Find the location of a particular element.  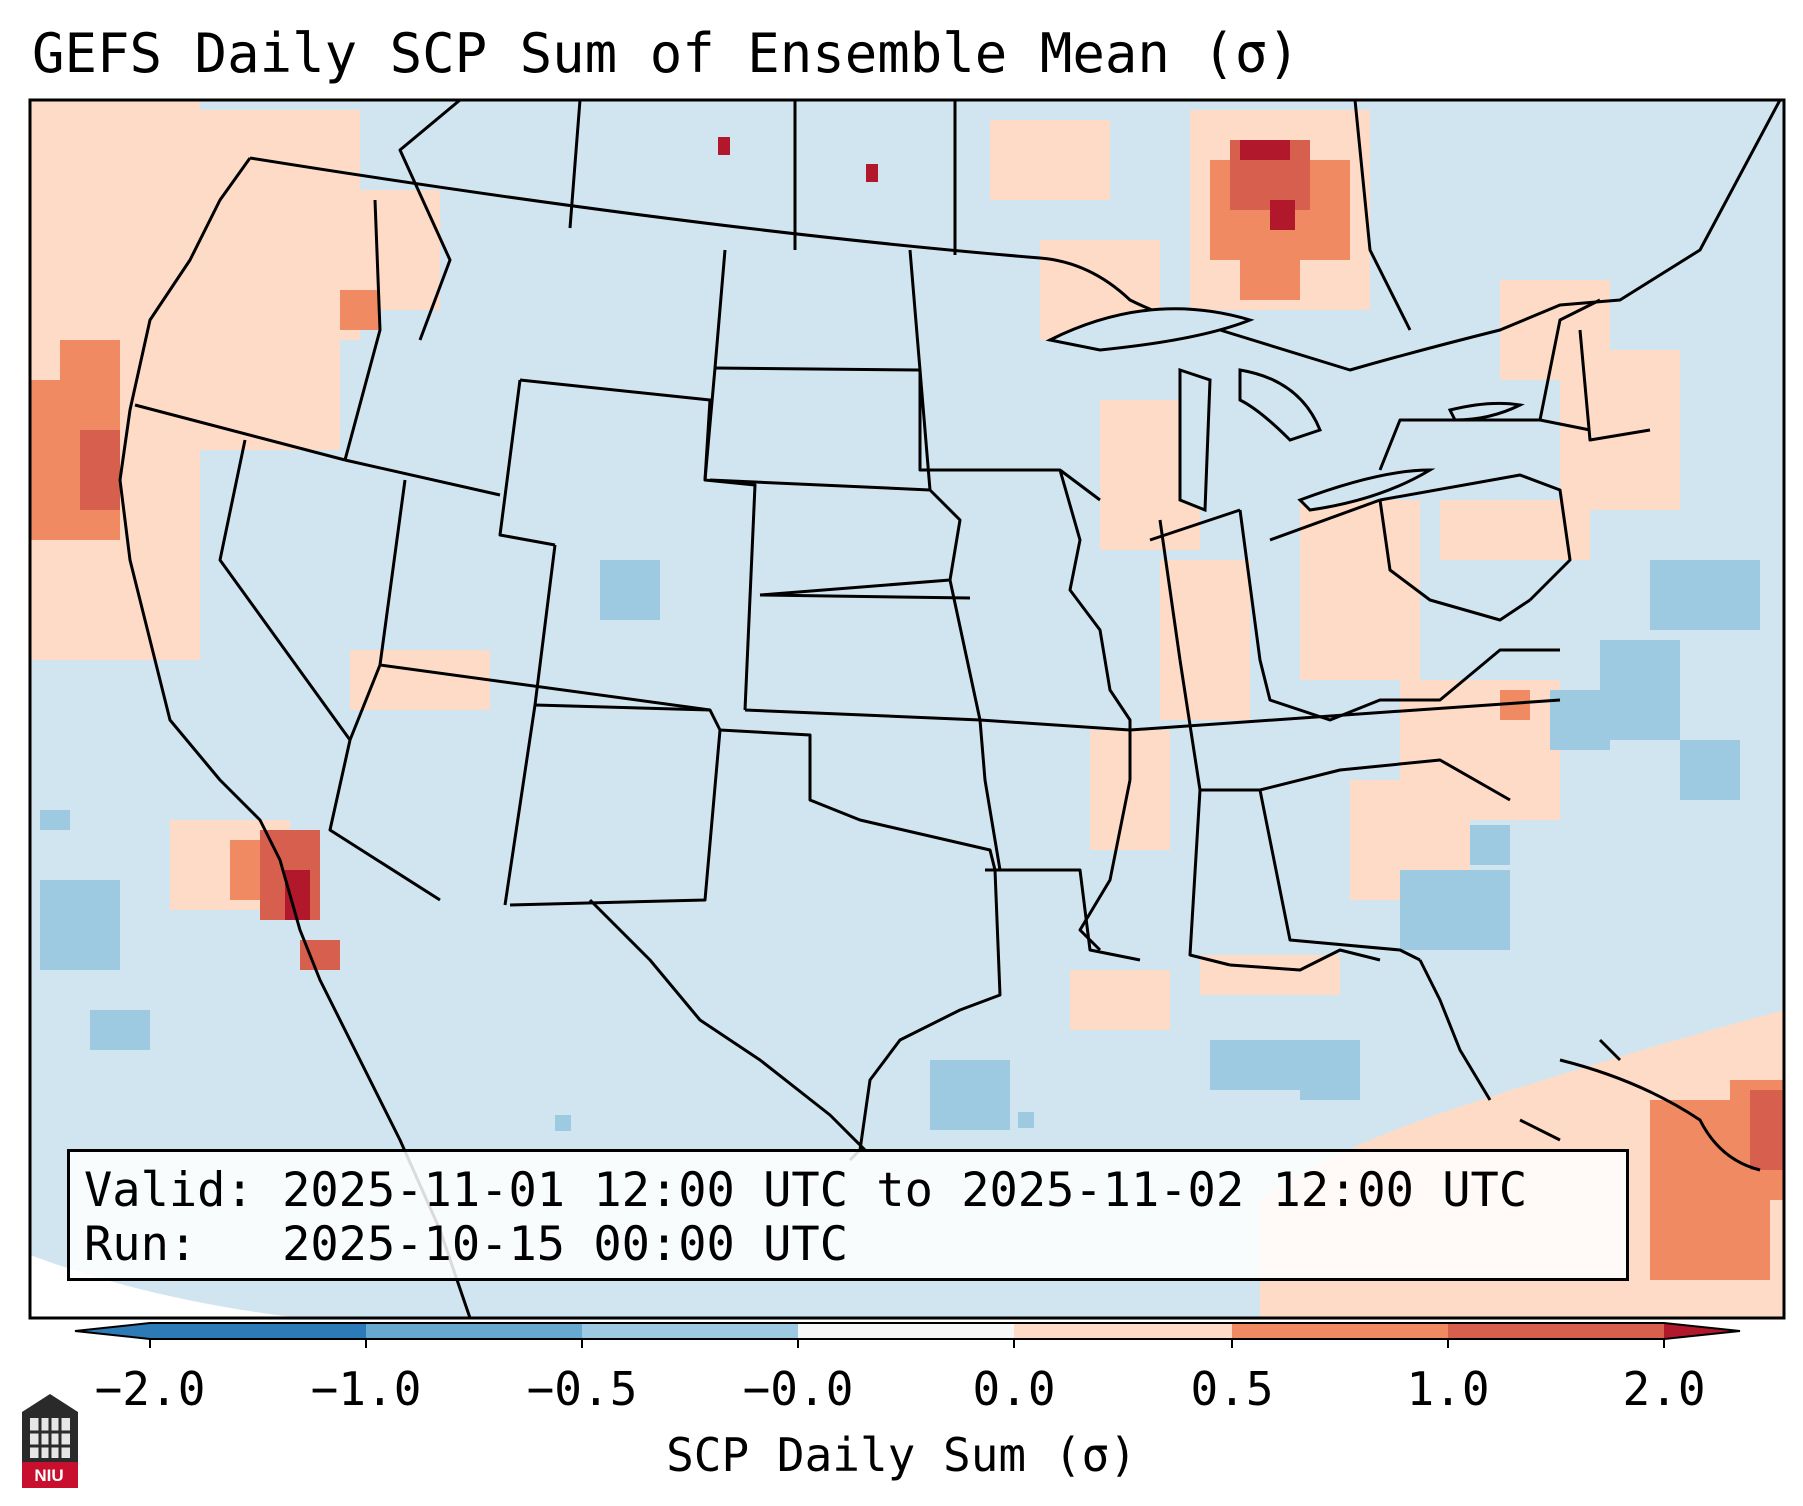

run-time-text: Run: 2025-10-15 00:00 UTC is located at coordinates (466, 1244).